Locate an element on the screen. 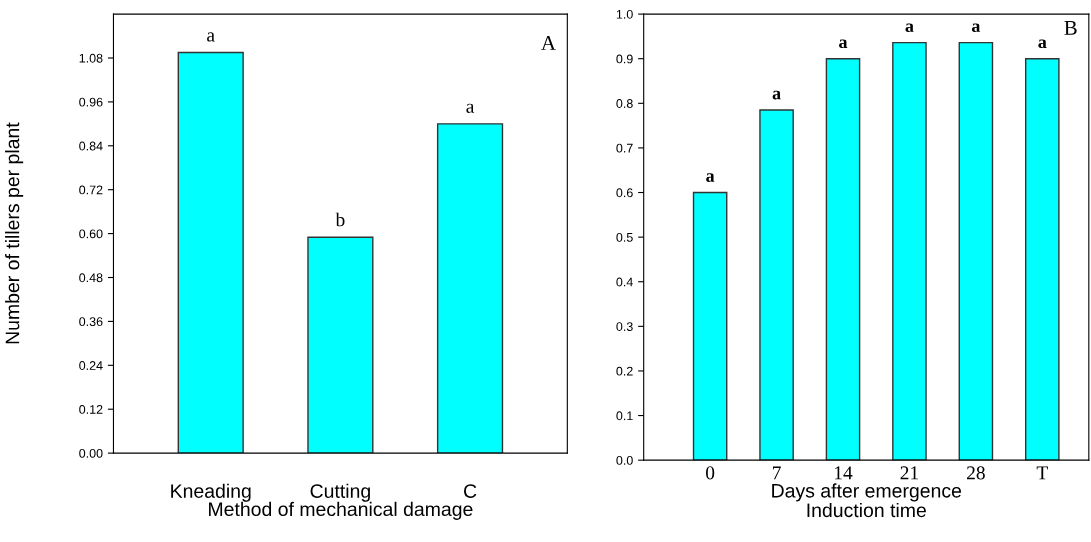 The image size is (1091, 542). y-tick-label: 0.1 is located at coordinates (624, 416).